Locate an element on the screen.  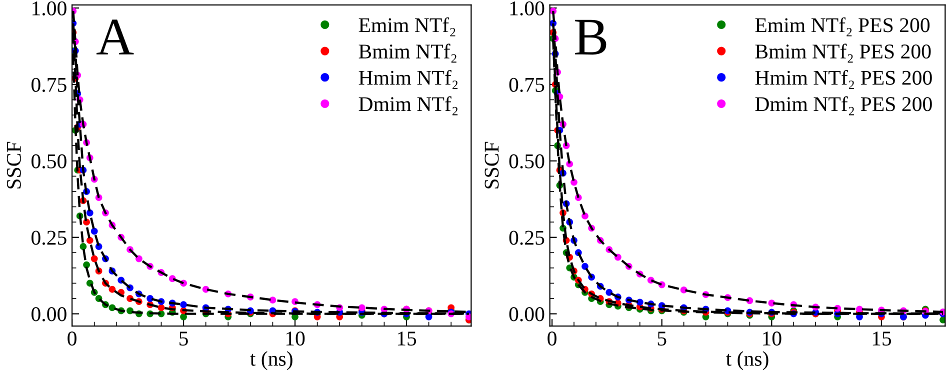
annotation: A is located at coordinates (115, 37).